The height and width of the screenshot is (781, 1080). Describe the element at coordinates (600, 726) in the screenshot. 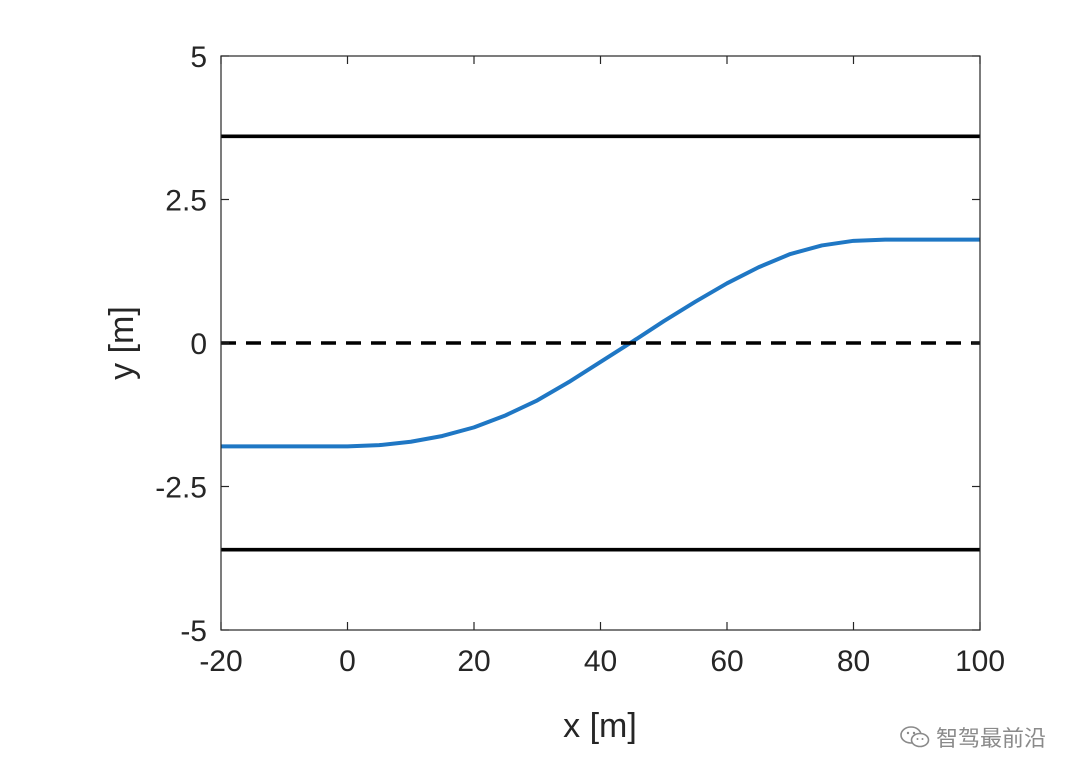

I see `x-axis-label: x [m]` at that location.